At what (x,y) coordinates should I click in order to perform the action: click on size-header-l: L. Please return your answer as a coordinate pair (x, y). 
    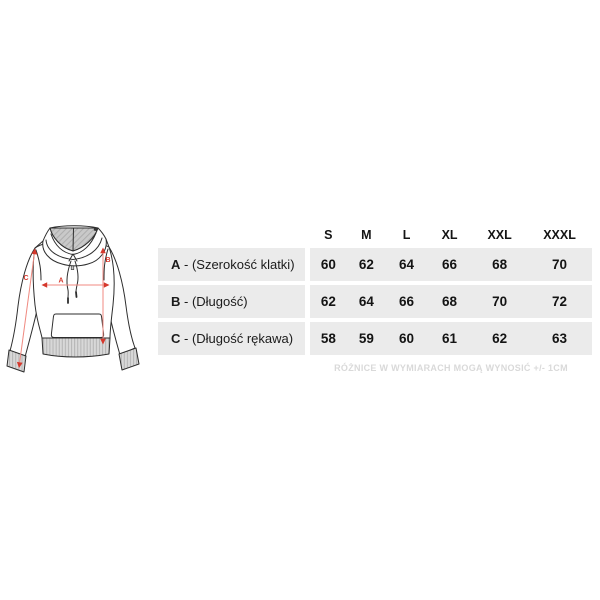
    Looking at the image, I should click on (406, 235).